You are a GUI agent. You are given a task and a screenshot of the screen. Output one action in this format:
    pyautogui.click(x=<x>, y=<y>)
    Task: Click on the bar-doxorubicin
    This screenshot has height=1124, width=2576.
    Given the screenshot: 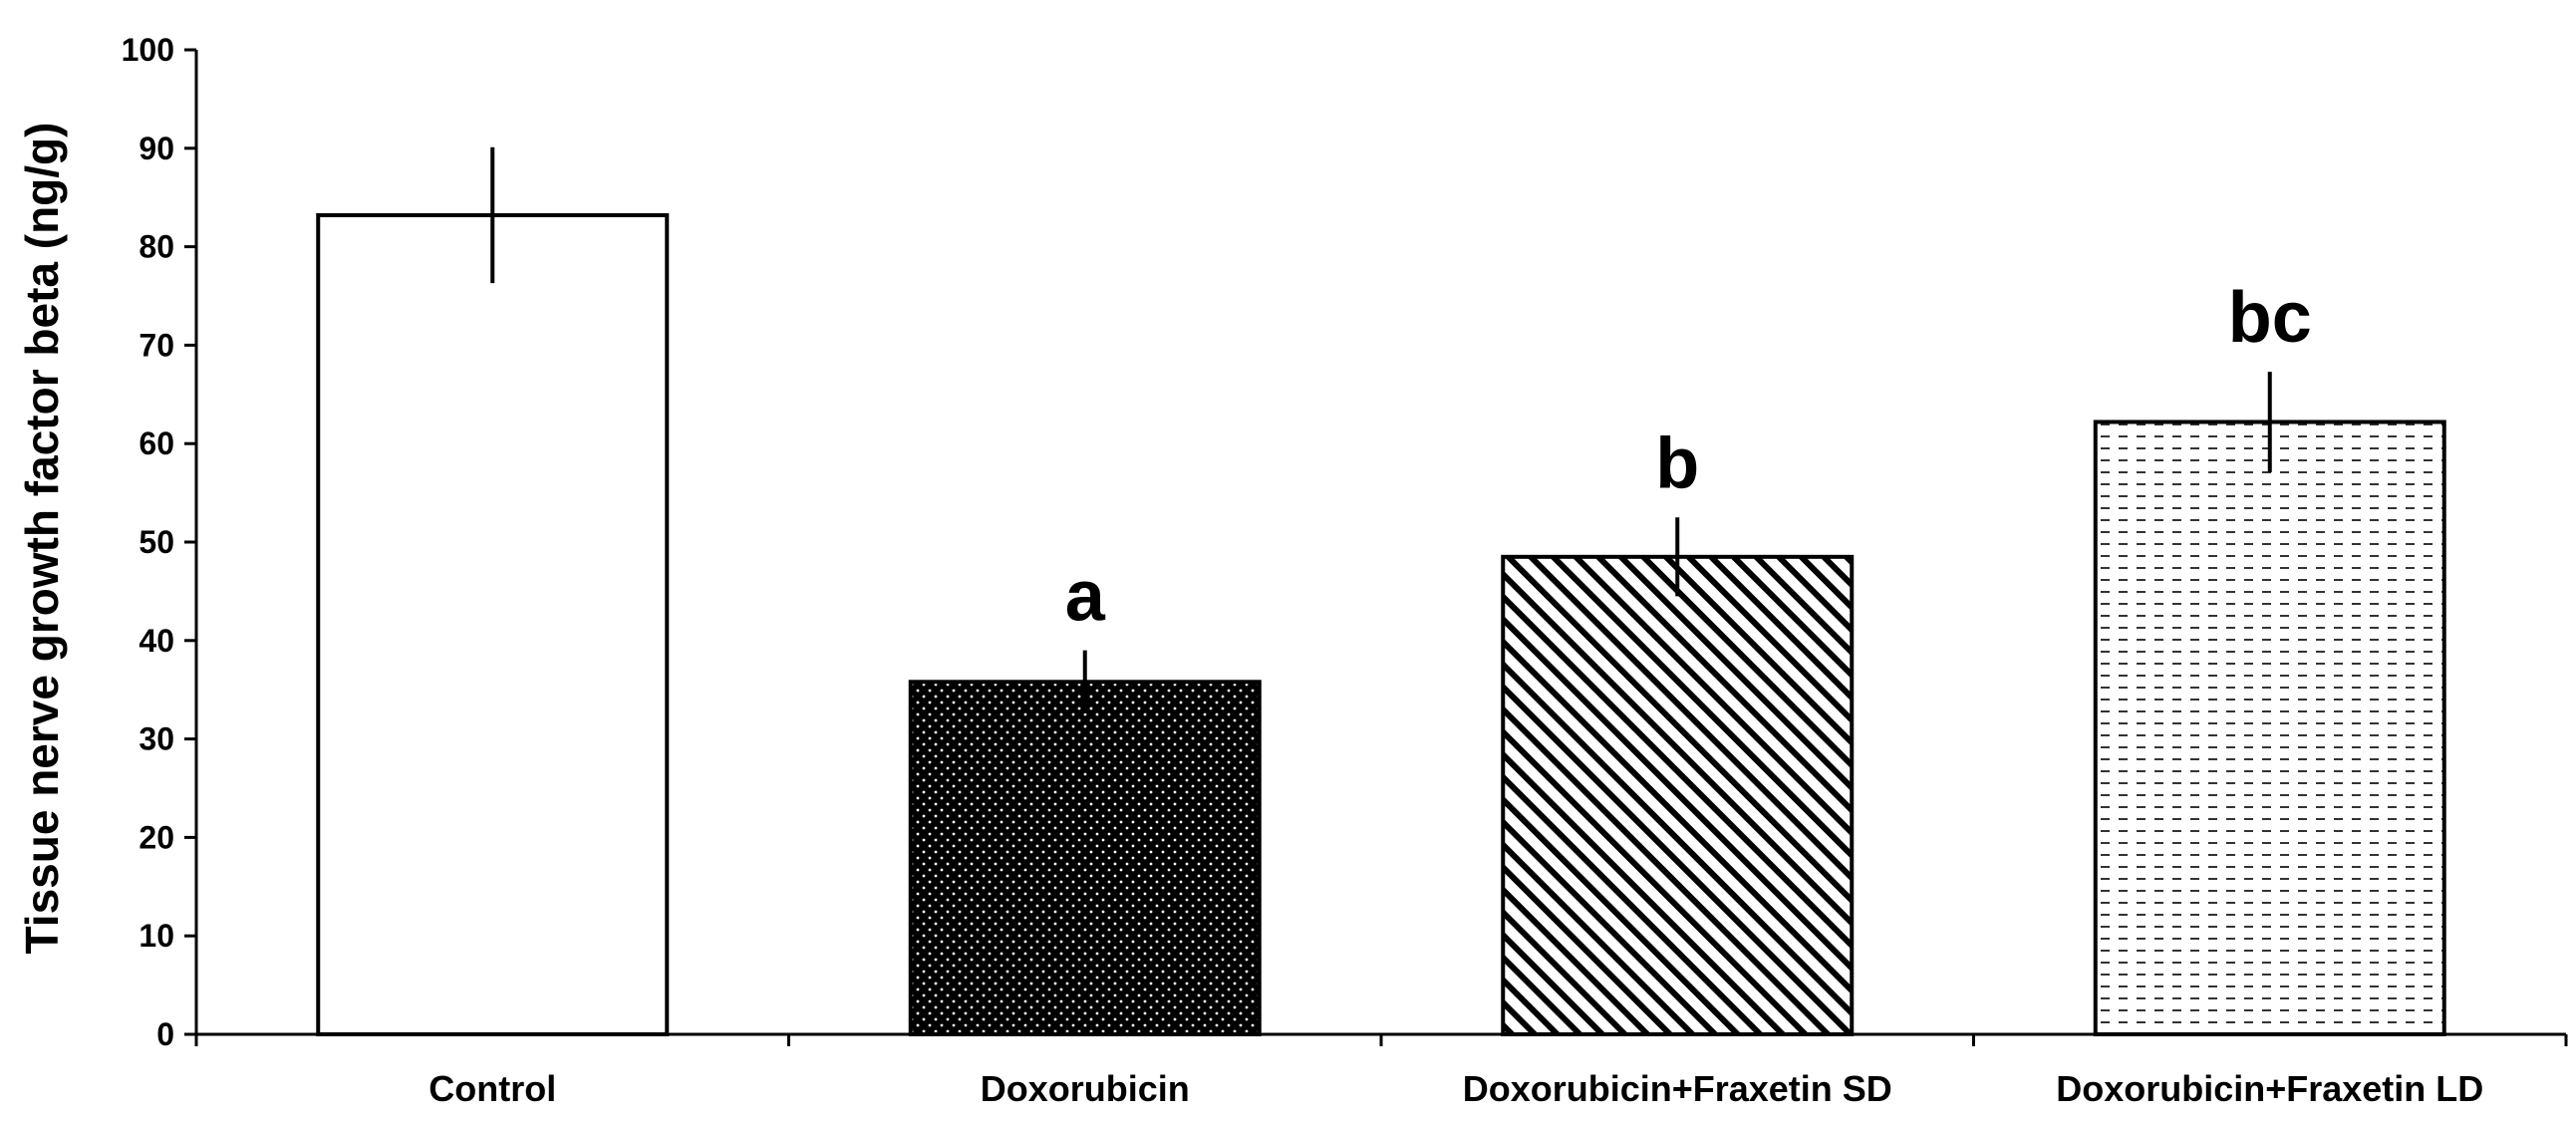 What is the action you would take?
    pyautogui.click(x=1085, y=859)
    